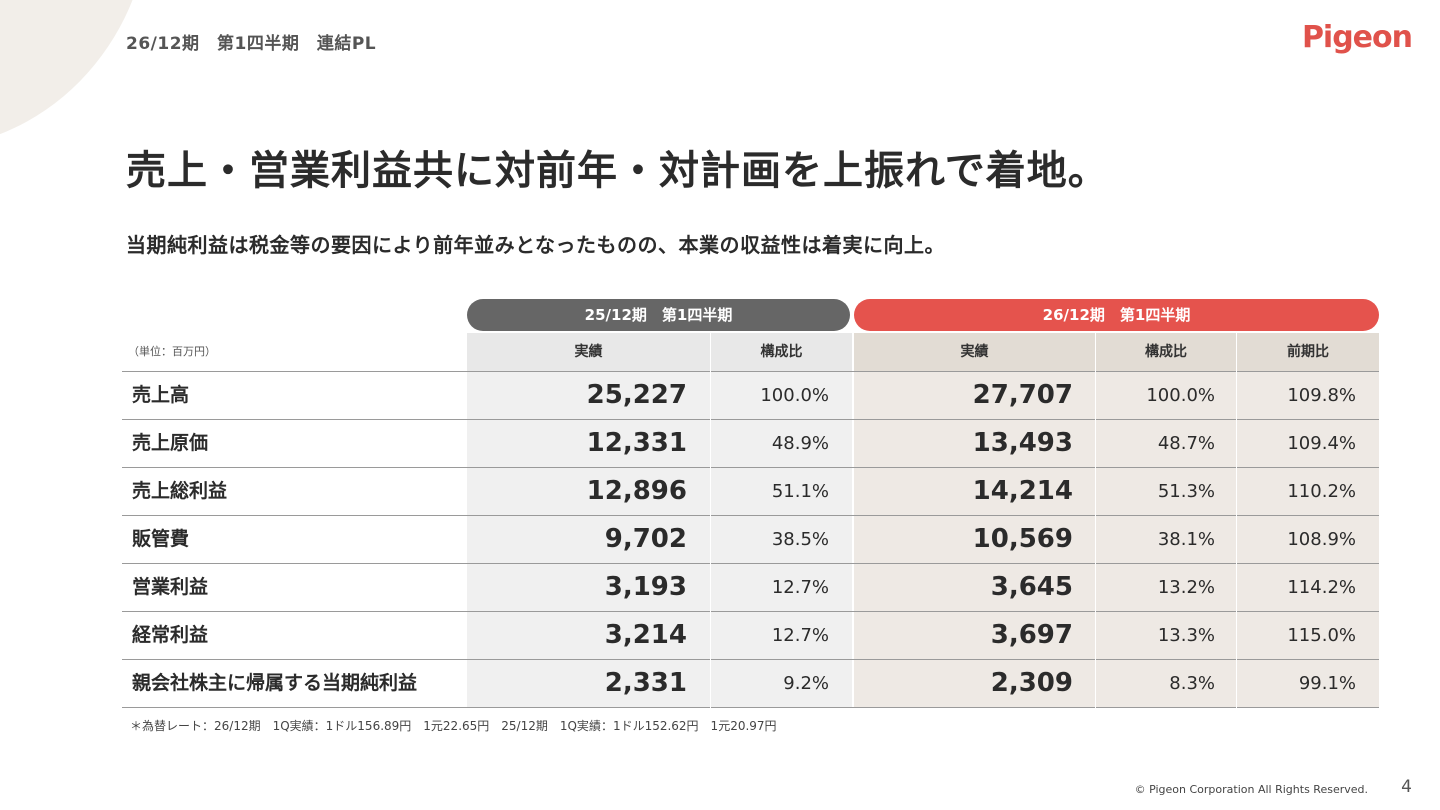  What do you see at coordinates (1031, 635) in the screenshot?
I see `curr-actual: 3,697` at bounding box center [1031, 635].